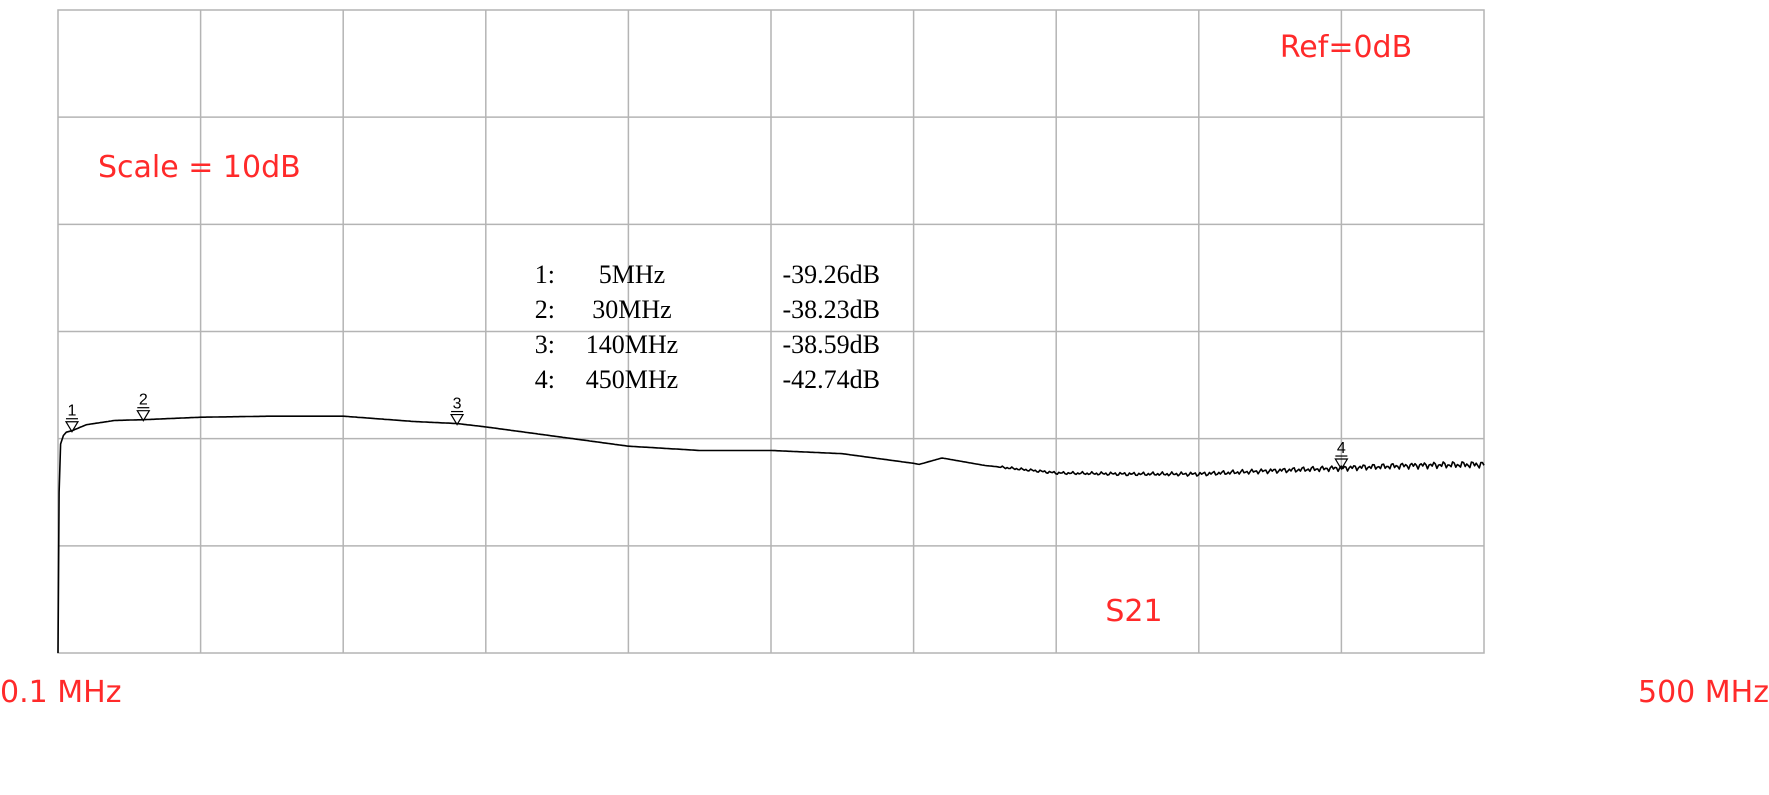 The height and width of the screenshot is (795, 1769). I want to click on trace-name-label: S21, so click(1133, 611).